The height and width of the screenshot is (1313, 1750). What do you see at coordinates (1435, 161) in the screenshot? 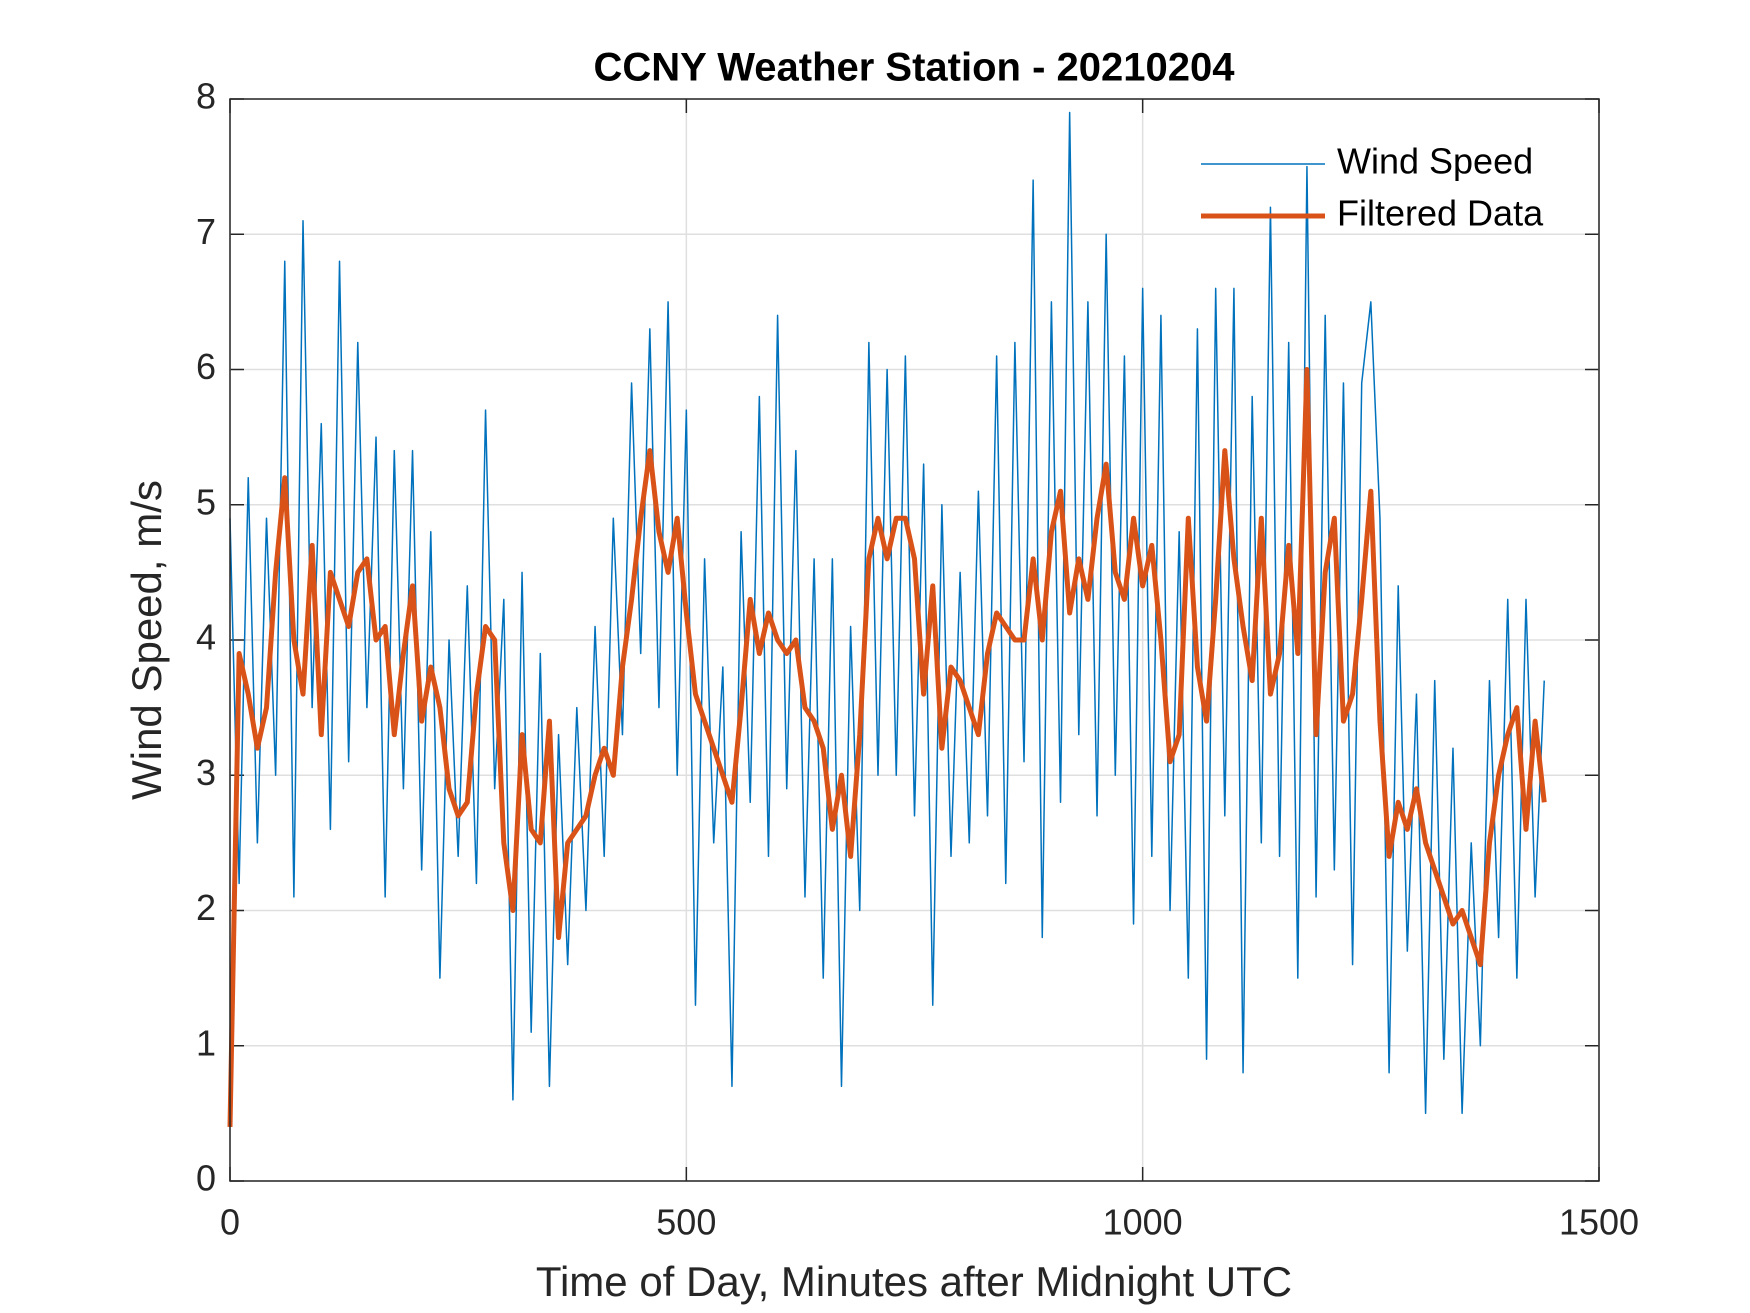
I see `legend-label: Wind Speed` at bounding box center [1435, 161].